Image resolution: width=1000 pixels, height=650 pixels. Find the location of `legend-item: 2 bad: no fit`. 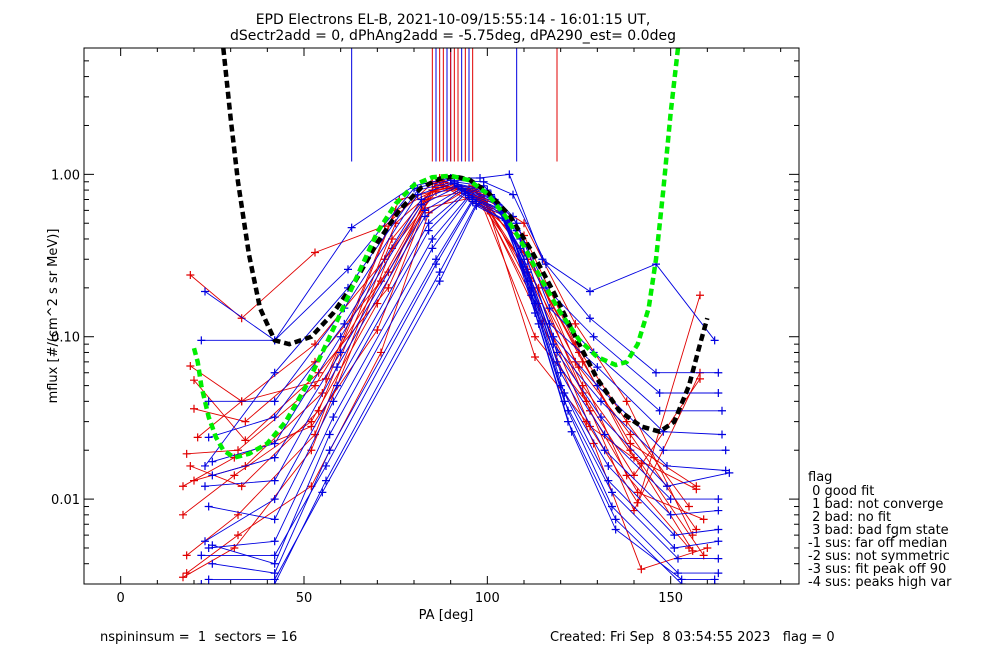

legend-item: 2 bad: no fit is located at coordinates (849, 517).